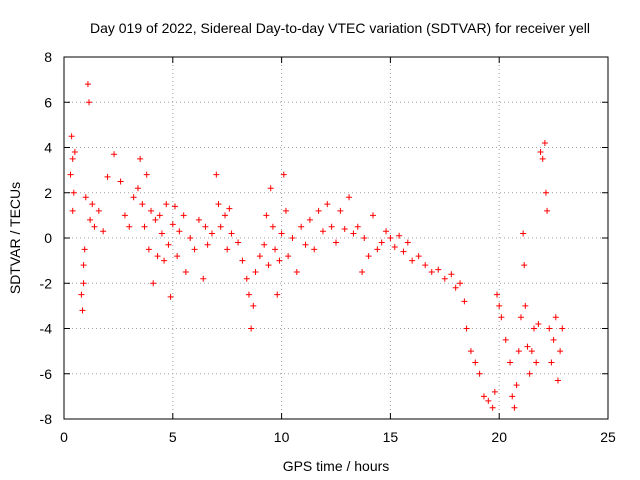  Describe the element at coordinates (48, 238) in the screenshot. I see `y-tick-label: 0` at that location.